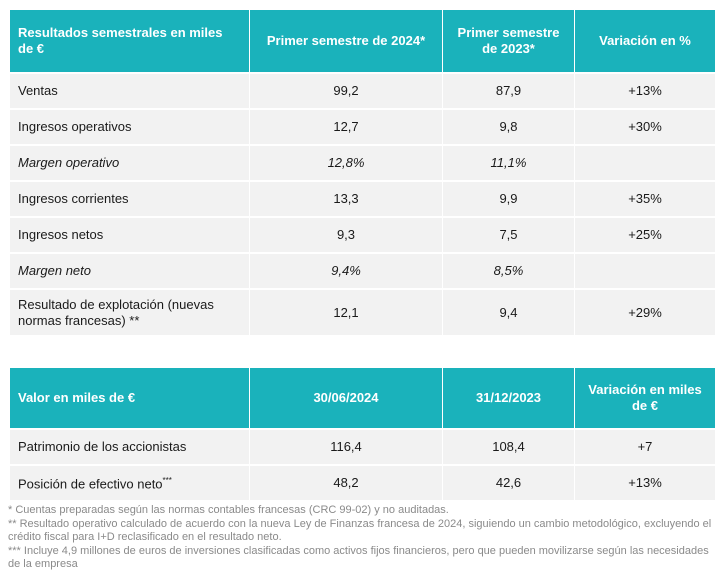 The height and width of the screenshot is (579, 723). I want to click on row-label: Posición de efectivo neto***, so click(130, 482).